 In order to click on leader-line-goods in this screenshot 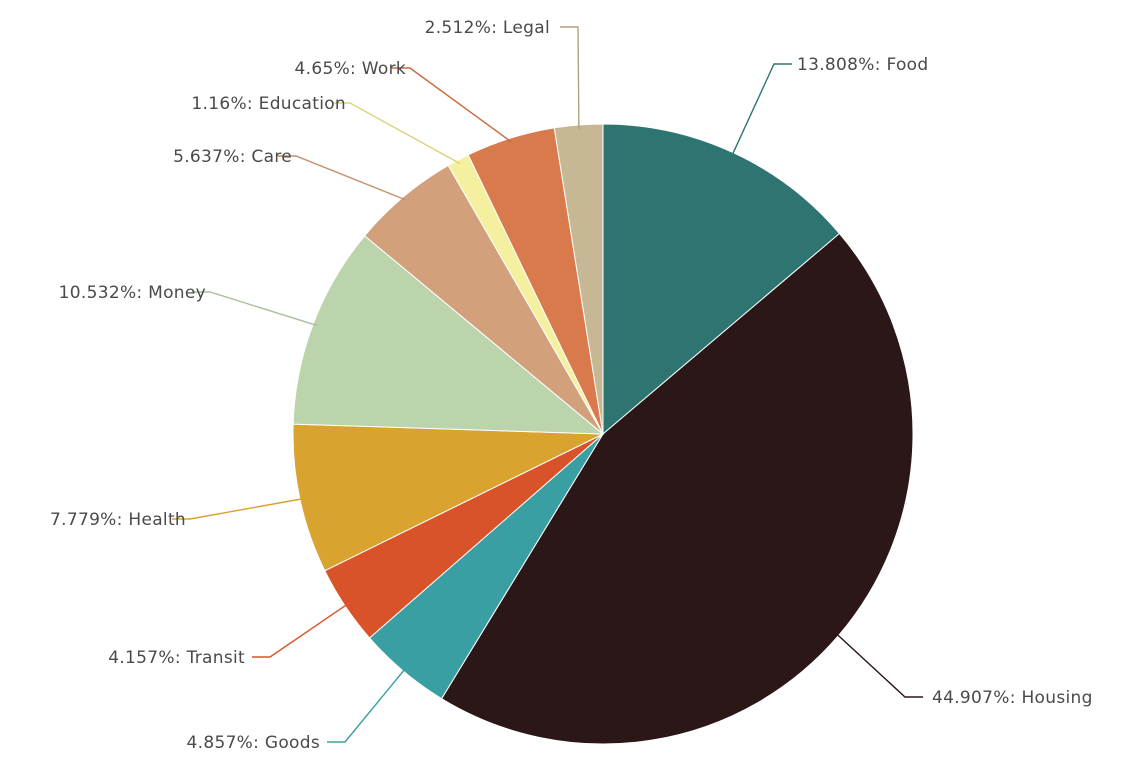, I will do `click(367, 705)`.